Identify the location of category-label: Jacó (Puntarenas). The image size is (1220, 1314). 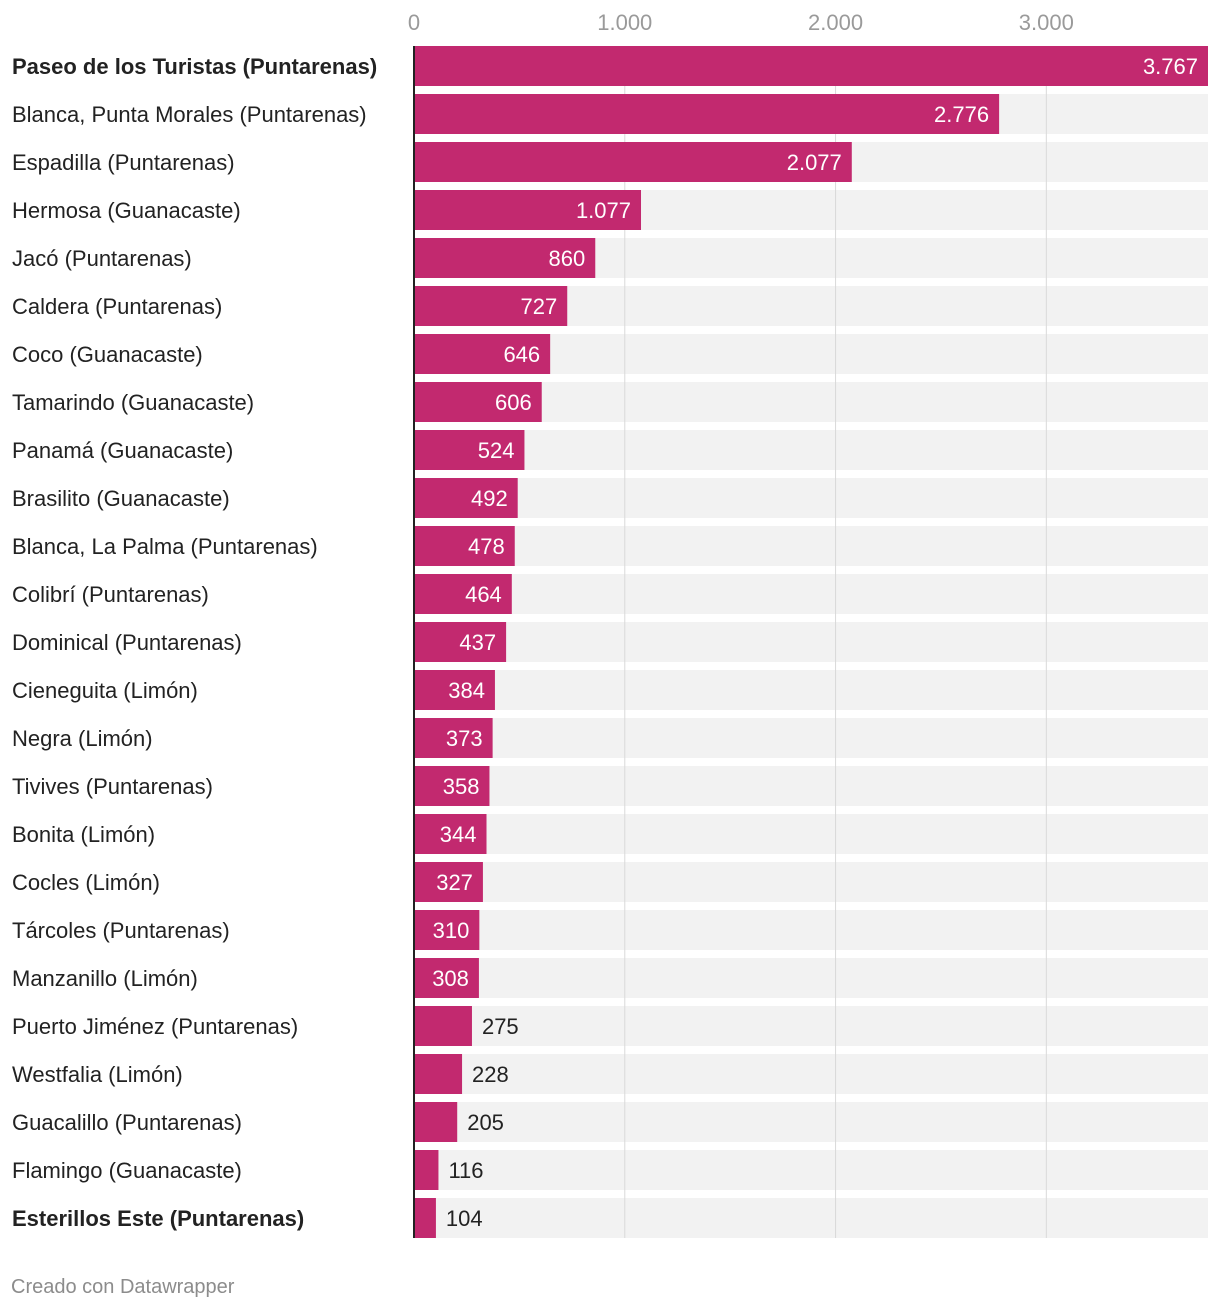
(102, 258).